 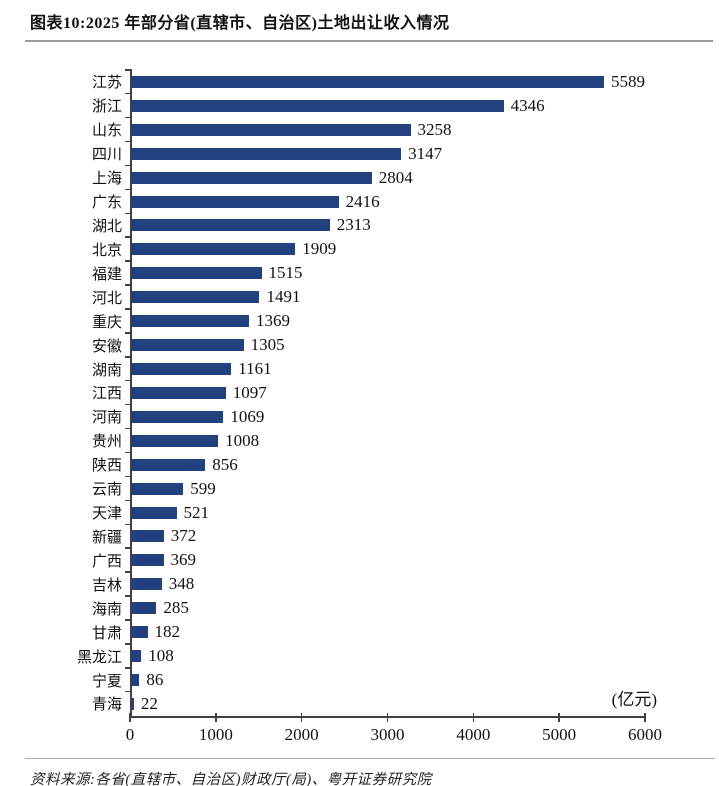 I want to click on category-label: 云南, so click(x=106, y=490).